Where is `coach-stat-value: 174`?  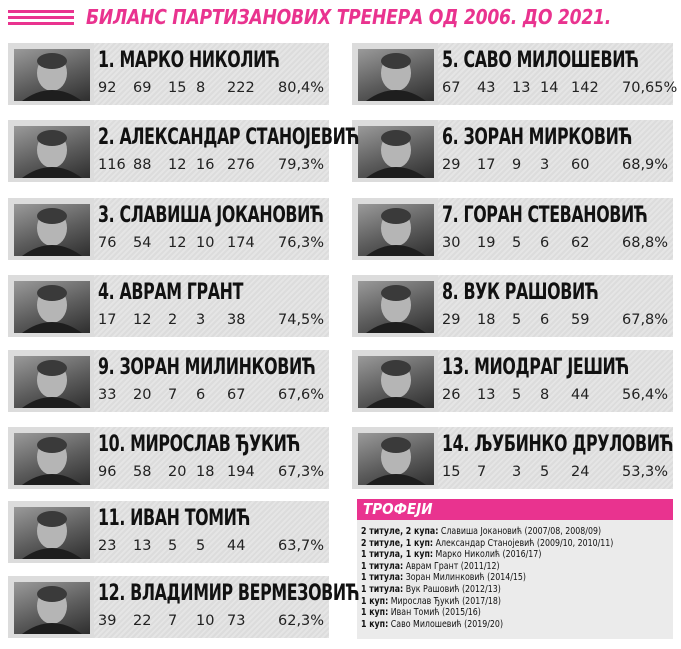
coach-stat-value: 174 is located at coordinates (241, 243).